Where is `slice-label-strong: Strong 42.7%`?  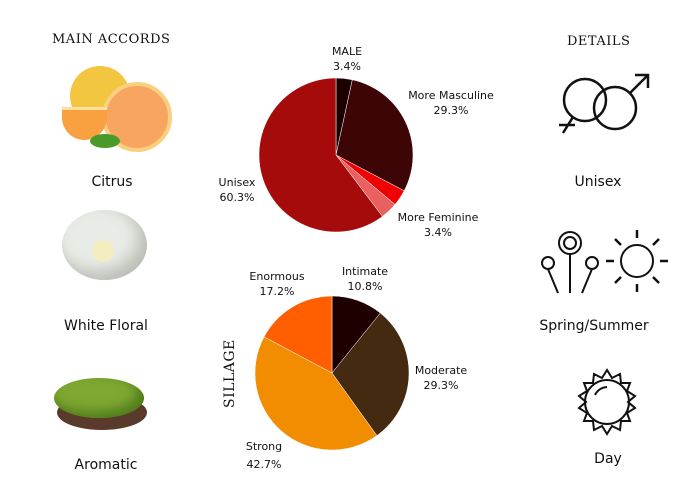 slice-label-strong: Strong 42.7% is located at coordinates (264, 455).